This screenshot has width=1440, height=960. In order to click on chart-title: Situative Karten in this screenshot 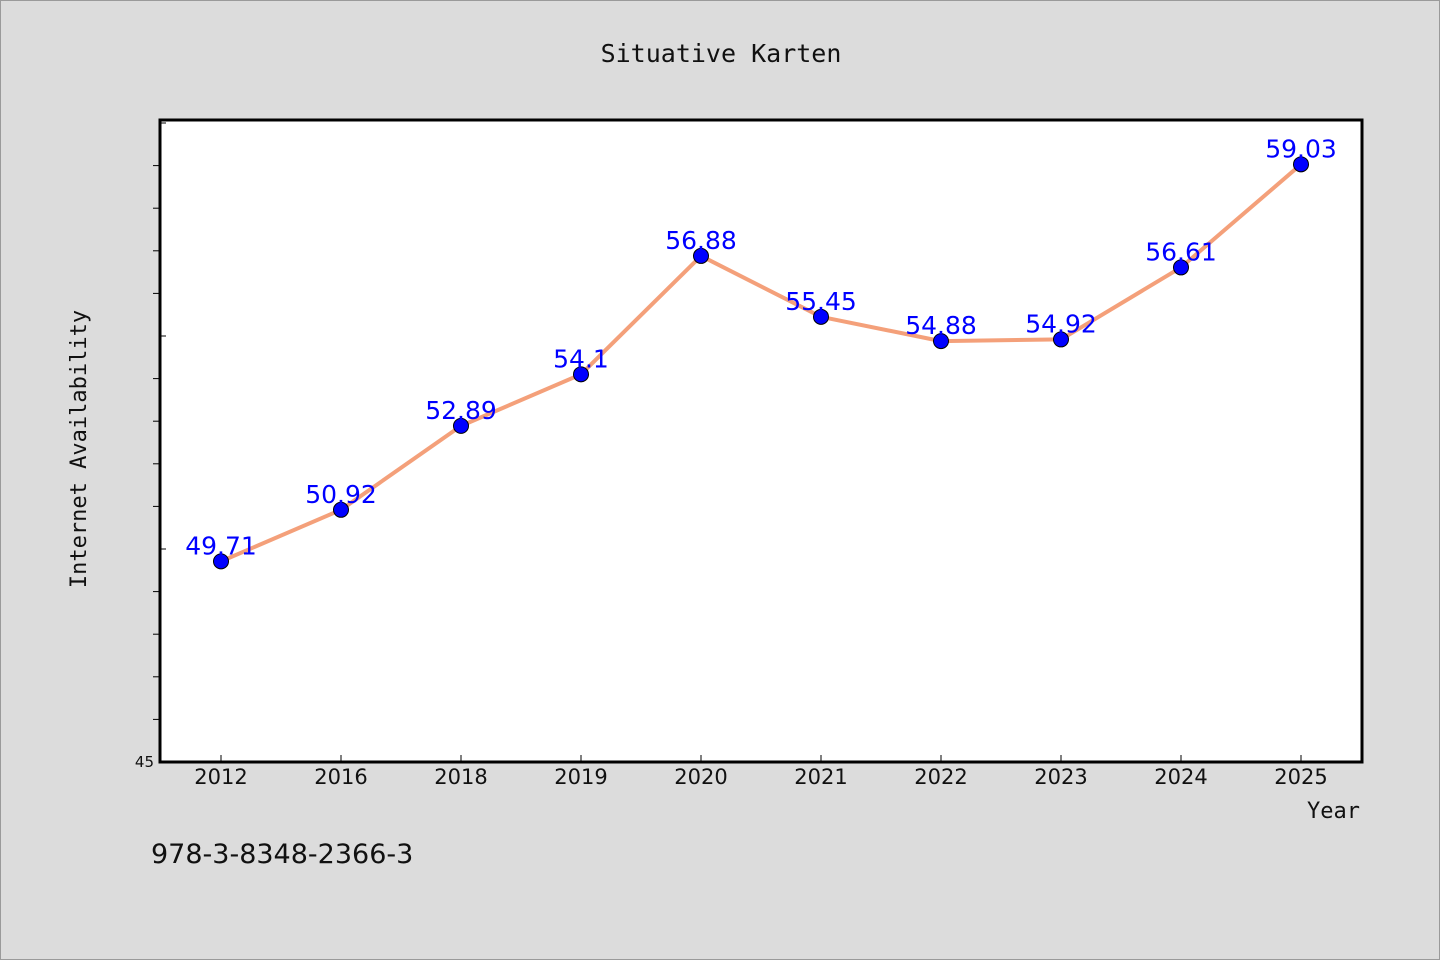, I will do `click(721, 53)`.